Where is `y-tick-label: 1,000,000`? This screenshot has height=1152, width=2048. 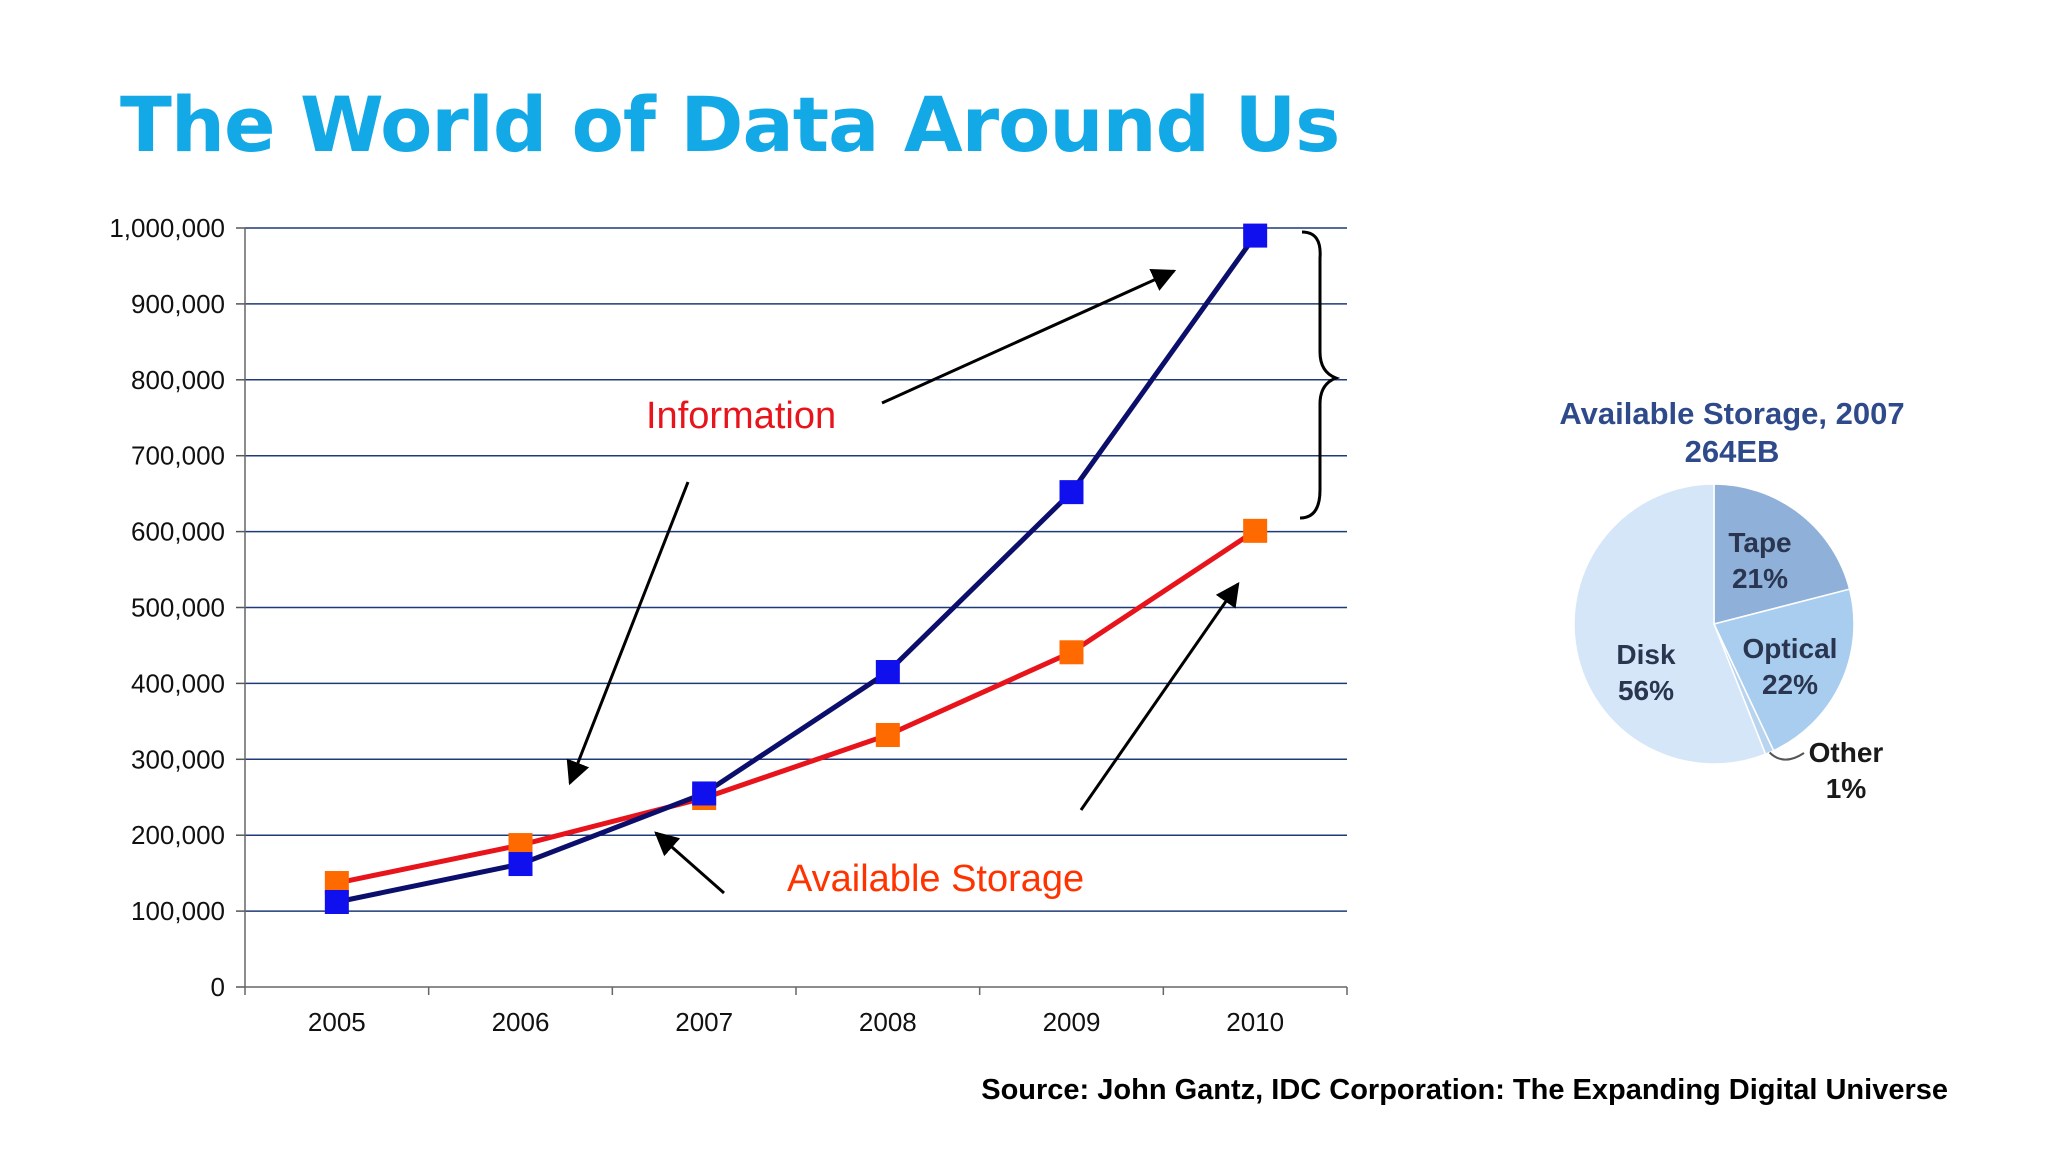 y-tick-label: 1,000,000 is located at coordinates (167, 228).